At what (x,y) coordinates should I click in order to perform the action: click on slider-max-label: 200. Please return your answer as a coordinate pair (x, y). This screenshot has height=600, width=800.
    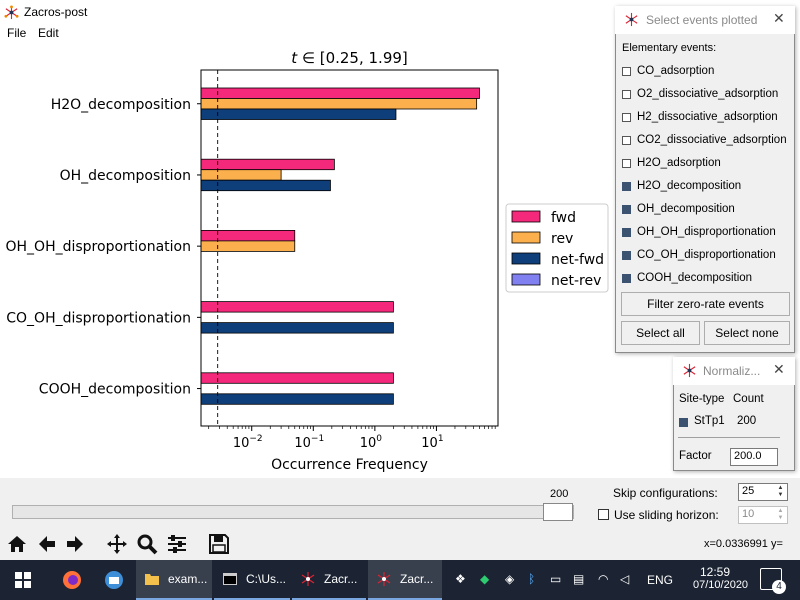
    Looking at the image, I should click on (559, 494).